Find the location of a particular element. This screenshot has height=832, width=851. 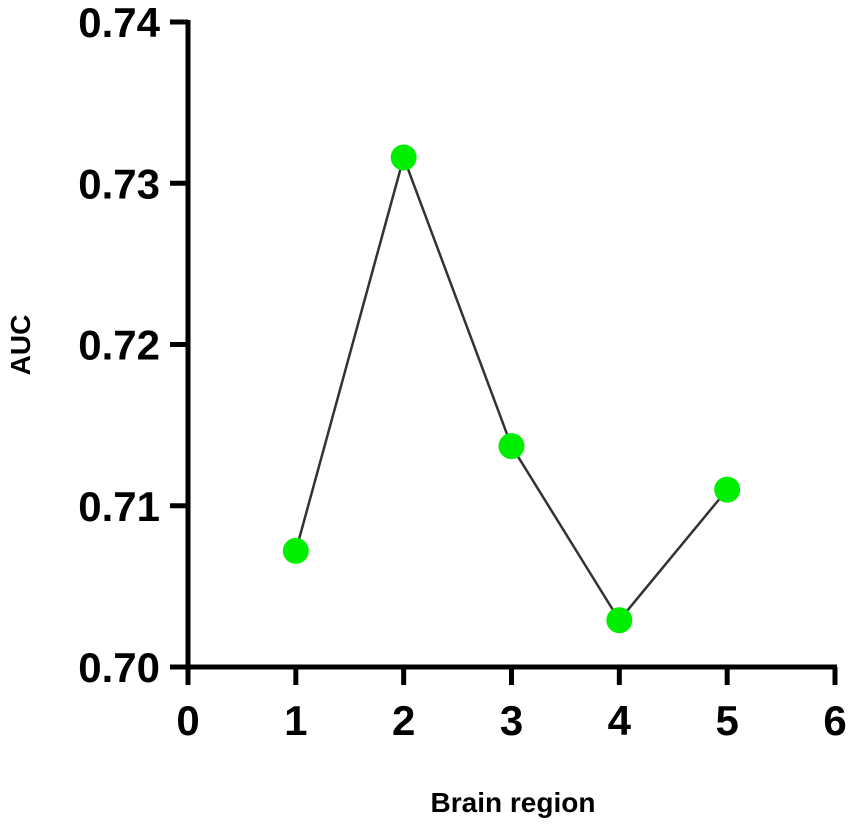

y-axis-title: AUC is located at coordinates (20, 345).